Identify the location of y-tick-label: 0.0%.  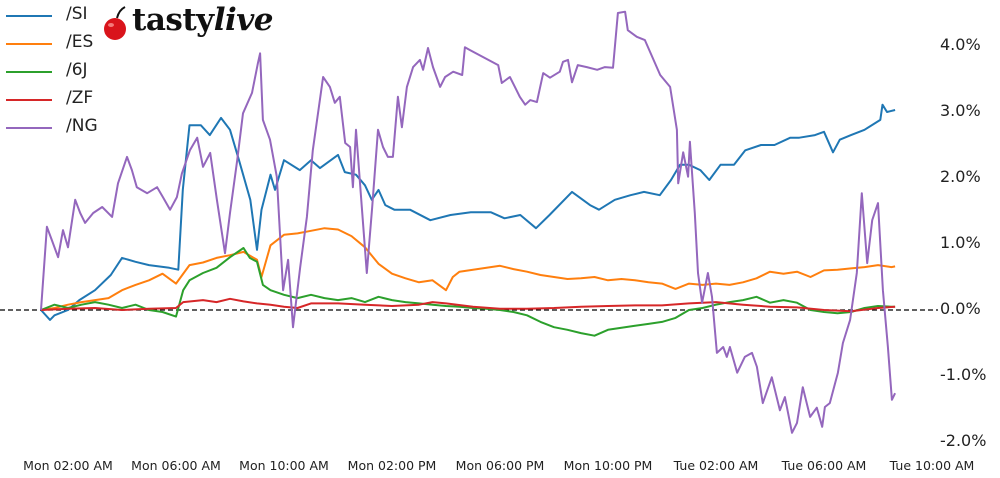
(960, 308).